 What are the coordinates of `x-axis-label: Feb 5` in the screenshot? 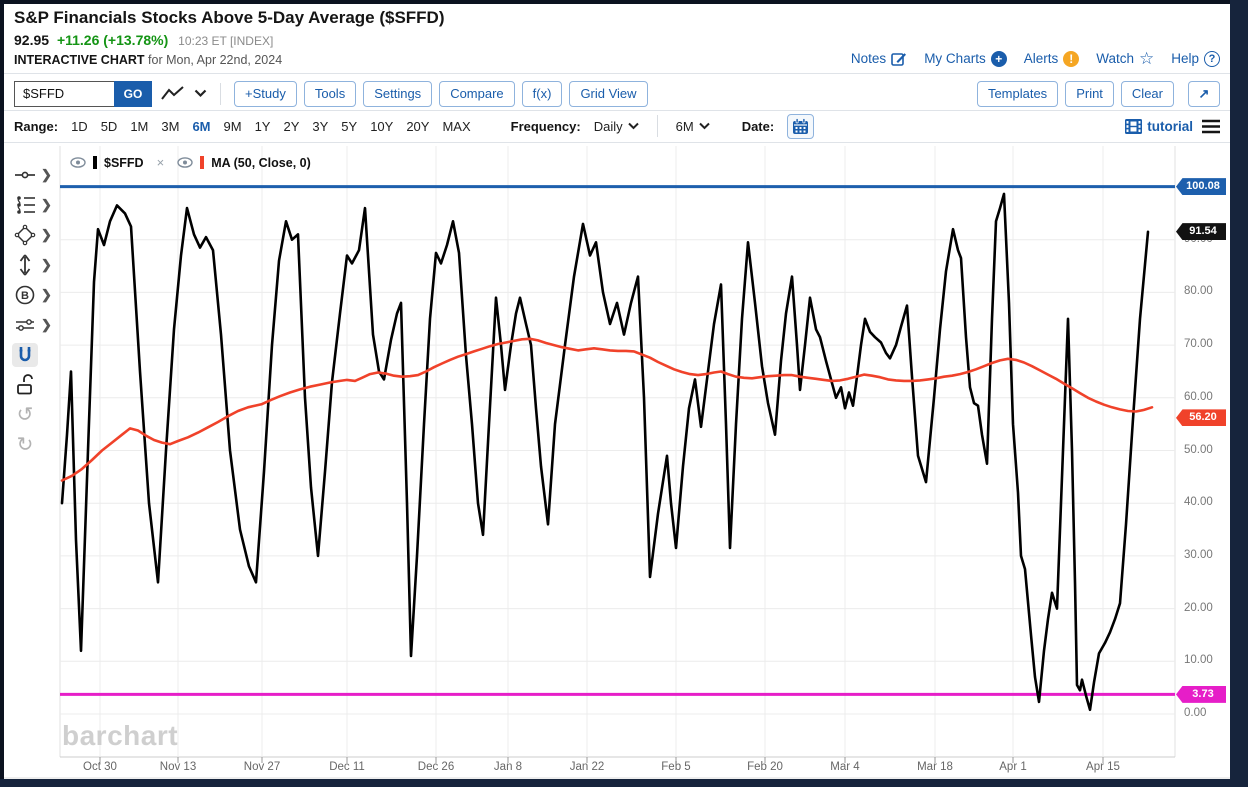 It's located at (676, 767).